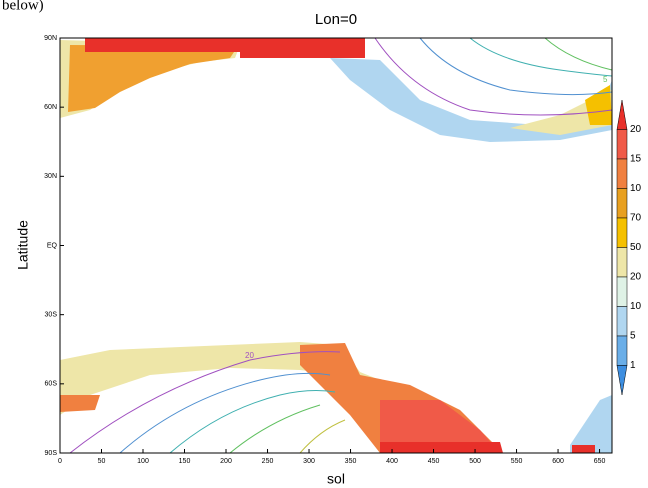 The width and height of the screenshot is (648, 488). Describe the element at coordinates (558, 461) in the screenshot. I see `x-tick-label: 600` at that location.